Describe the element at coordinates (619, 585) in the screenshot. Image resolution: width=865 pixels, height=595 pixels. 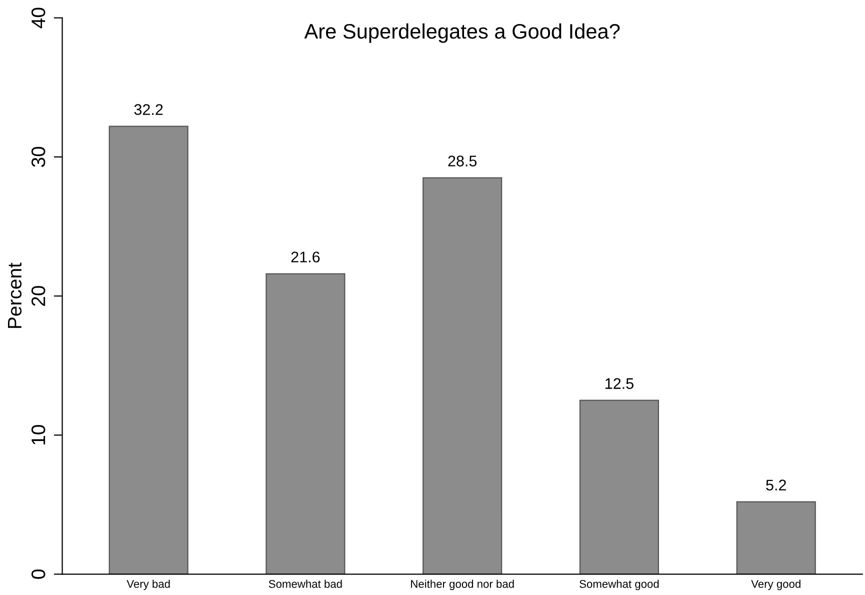
I see `x-tick-label: Somewhat good` at that location.